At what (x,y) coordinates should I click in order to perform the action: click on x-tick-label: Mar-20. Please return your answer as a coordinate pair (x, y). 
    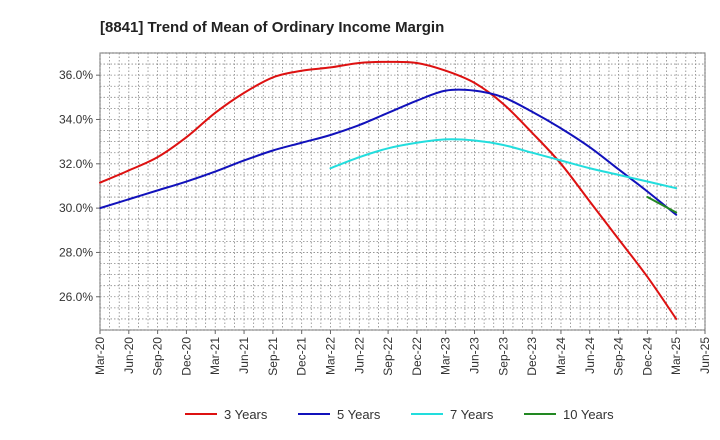
    Looking at the image, I should click on (100, 356).